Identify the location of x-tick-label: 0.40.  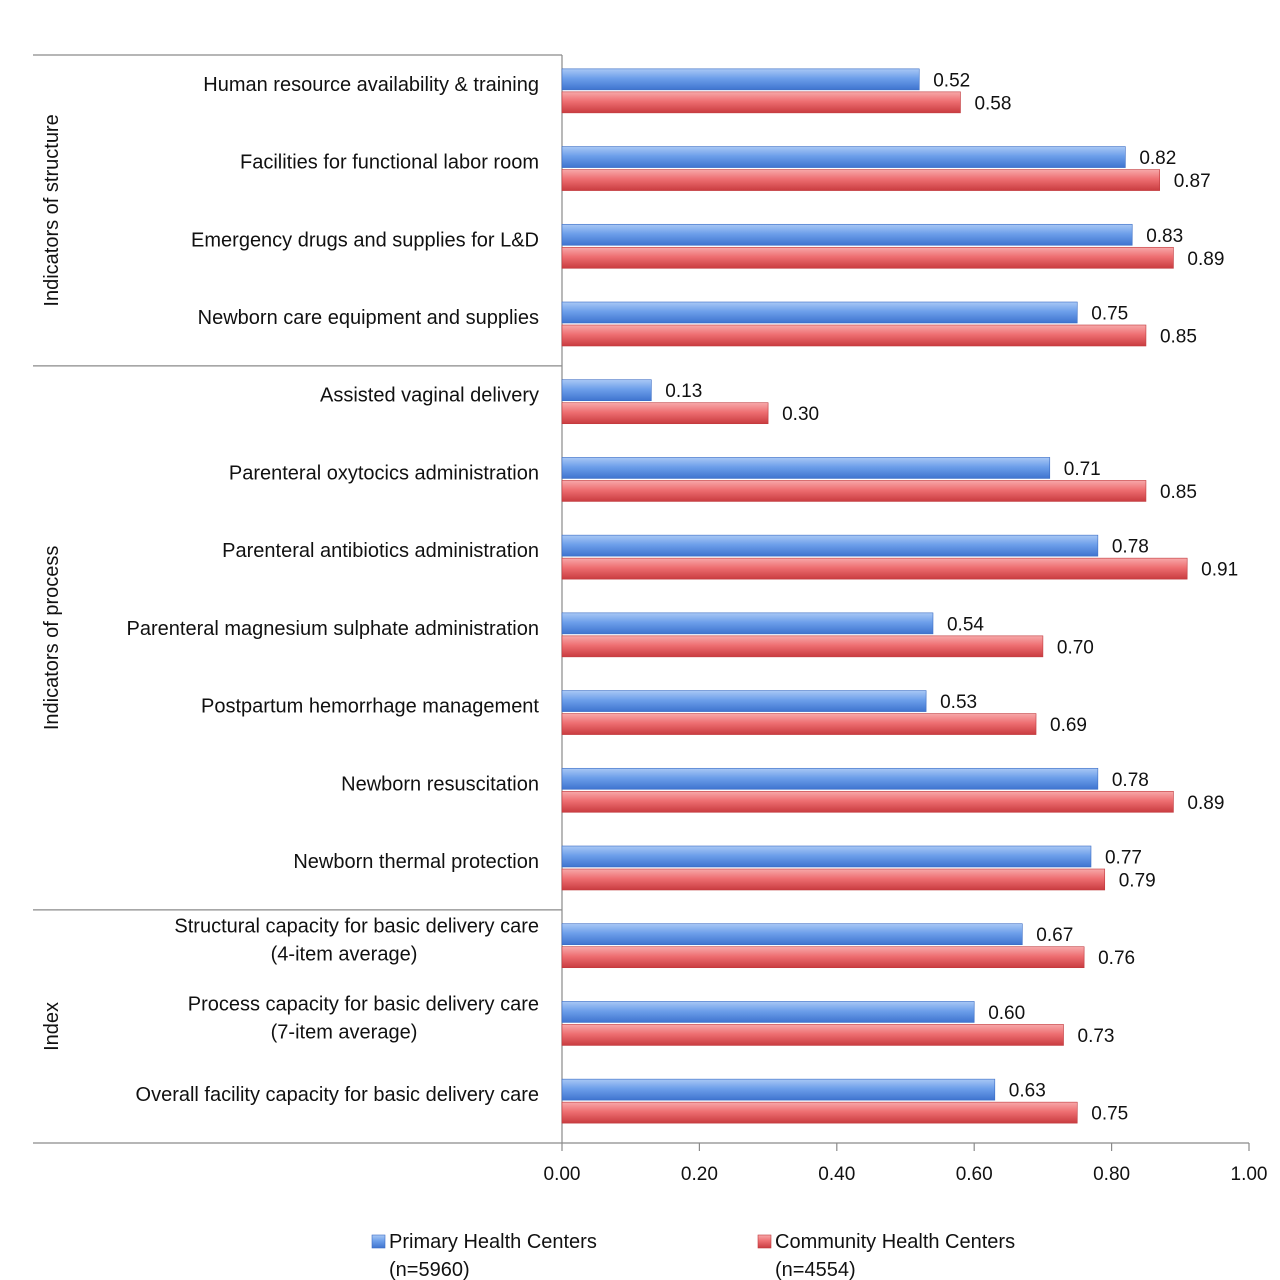
(836, 1174).